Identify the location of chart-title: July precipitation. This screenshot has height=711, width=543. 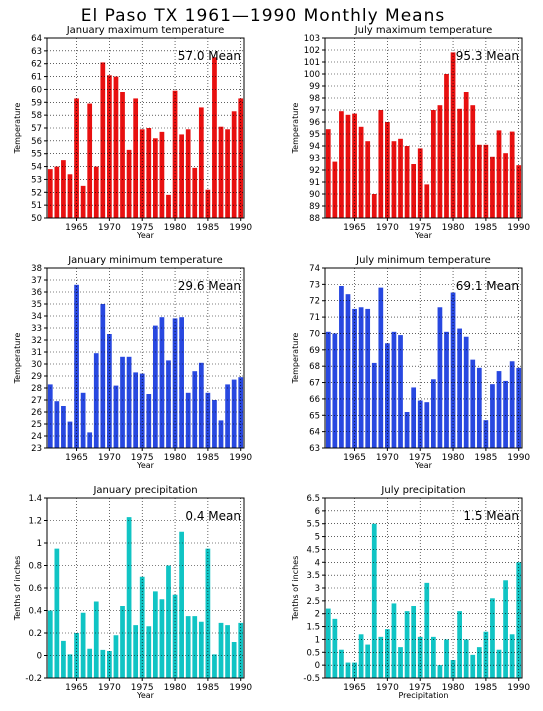
(422, 490).